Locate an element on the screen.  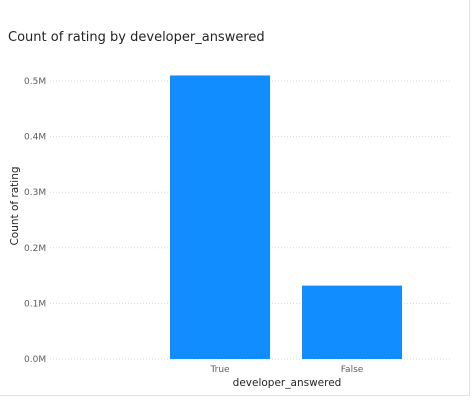
y-tick-label: 0.3M is located at coordinates (35, 193).